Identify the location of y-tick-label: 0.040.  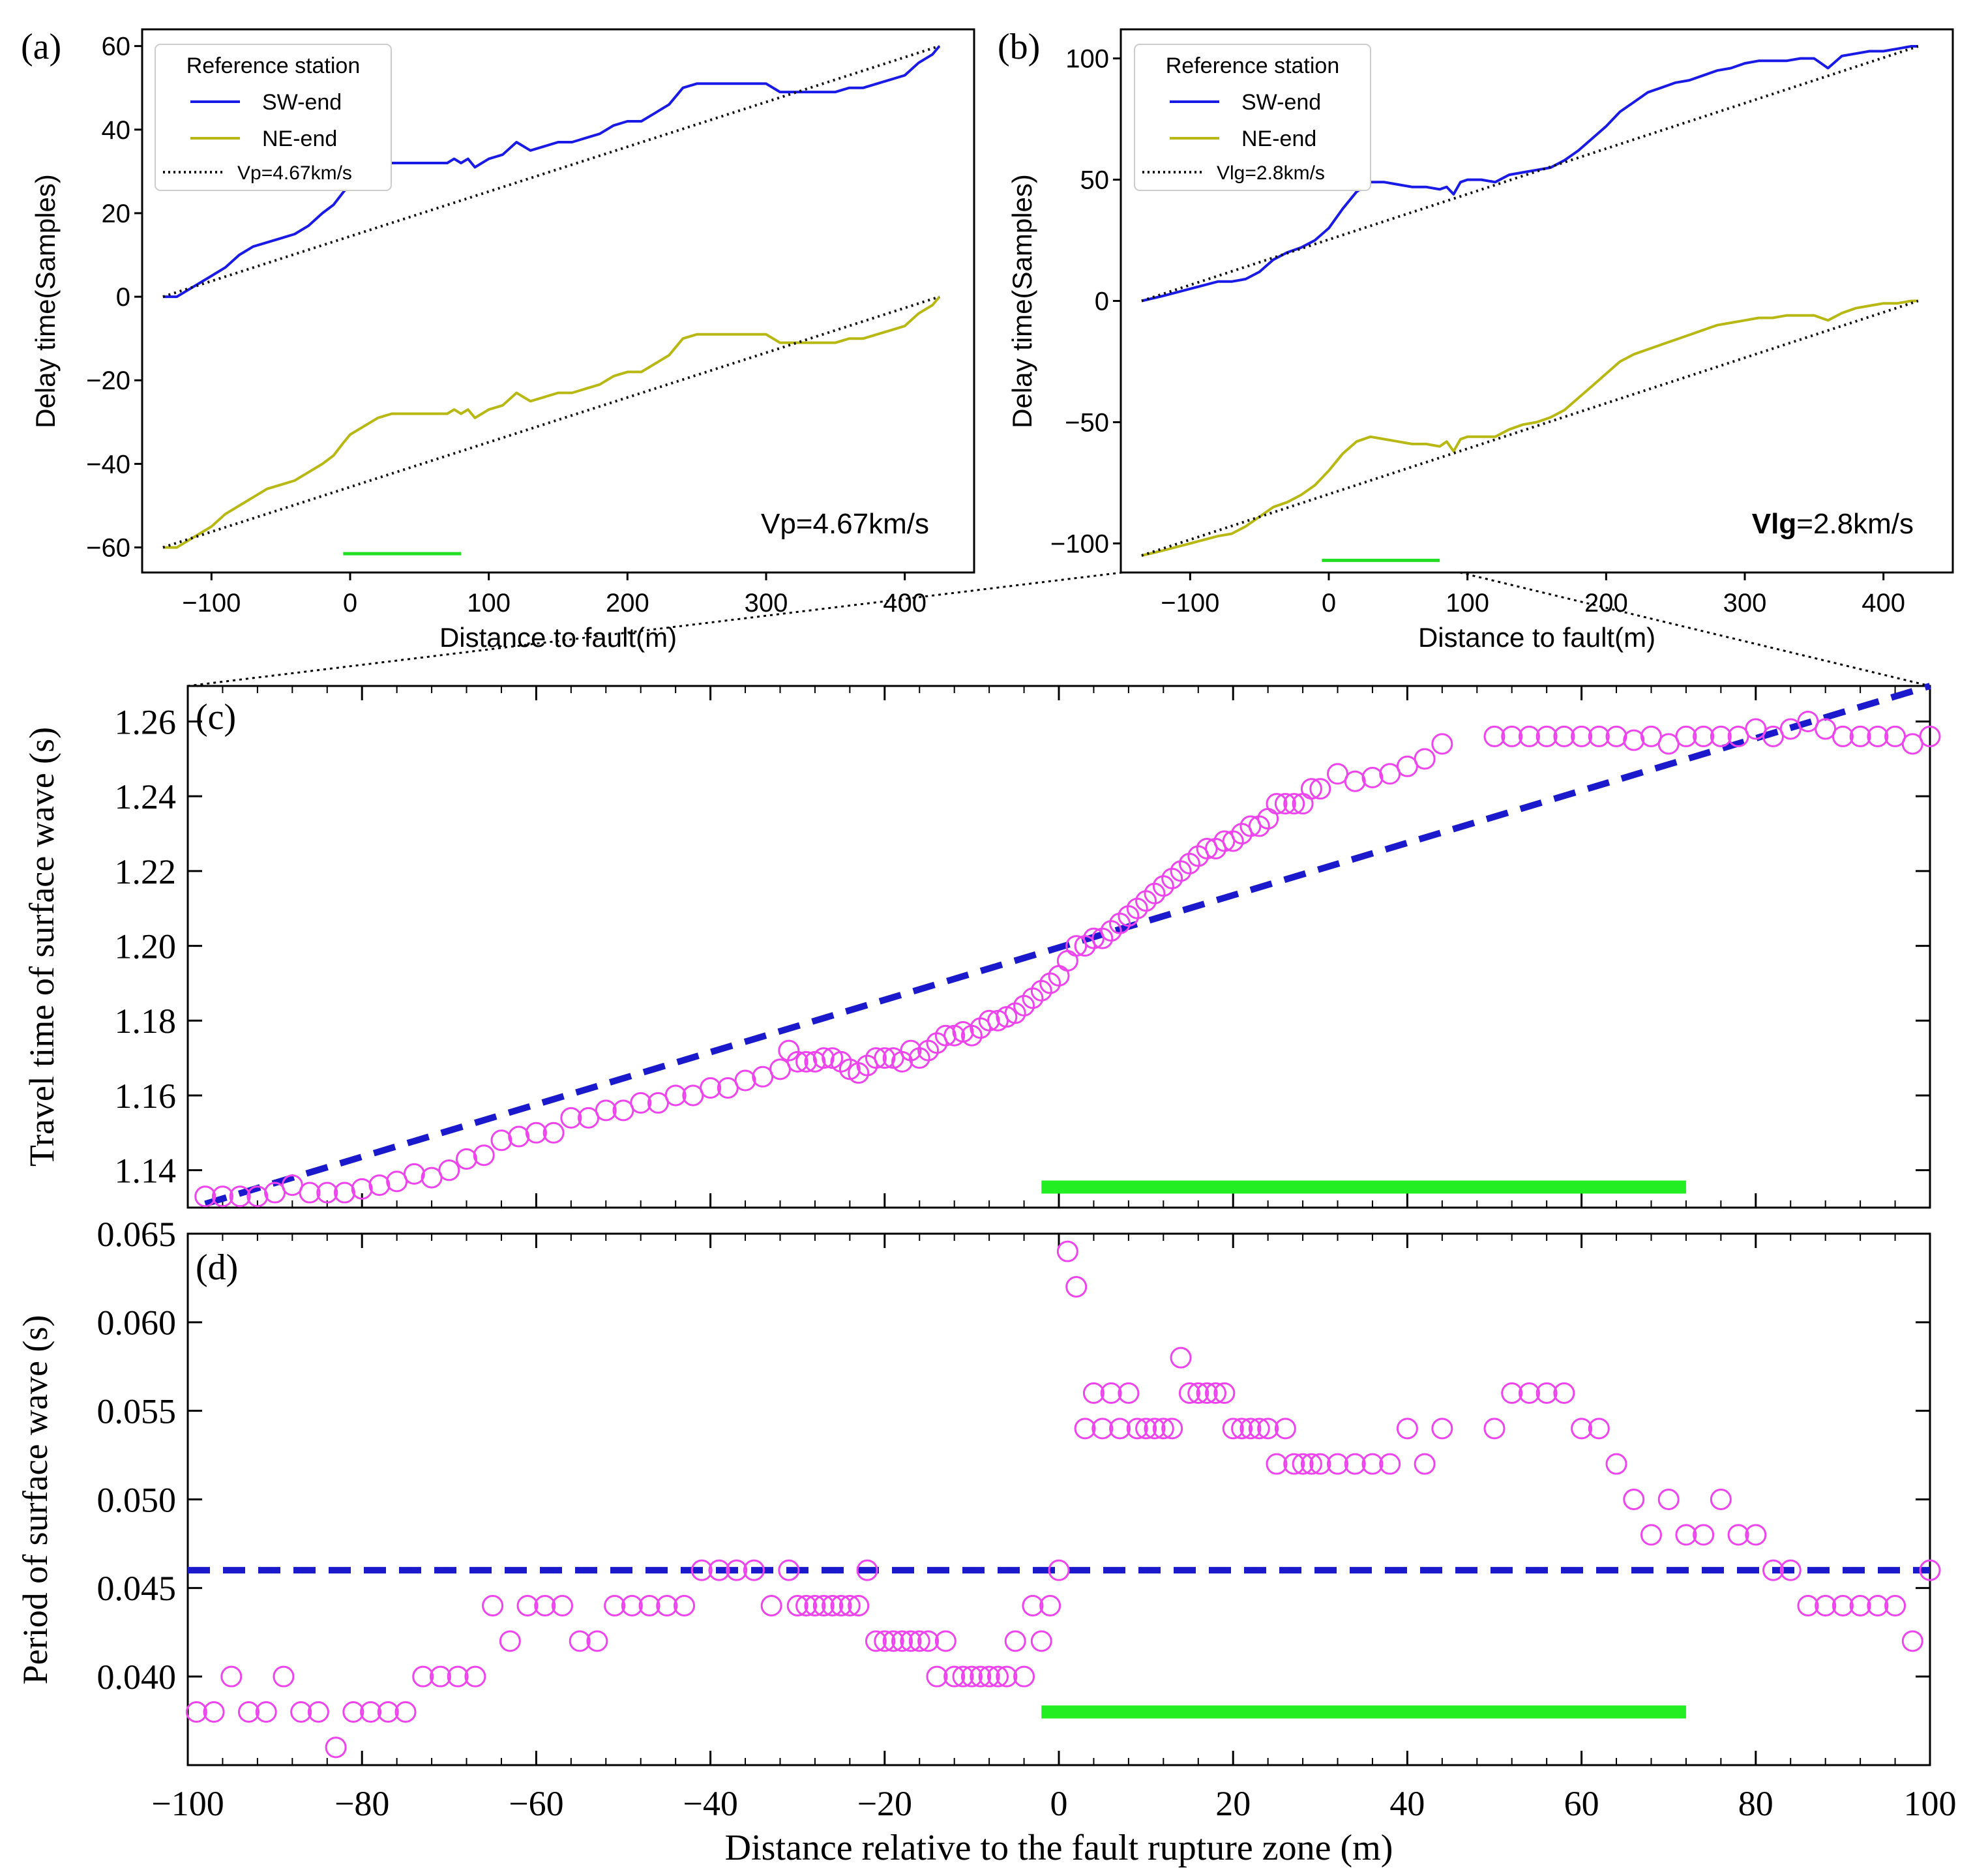
(137, 1677).